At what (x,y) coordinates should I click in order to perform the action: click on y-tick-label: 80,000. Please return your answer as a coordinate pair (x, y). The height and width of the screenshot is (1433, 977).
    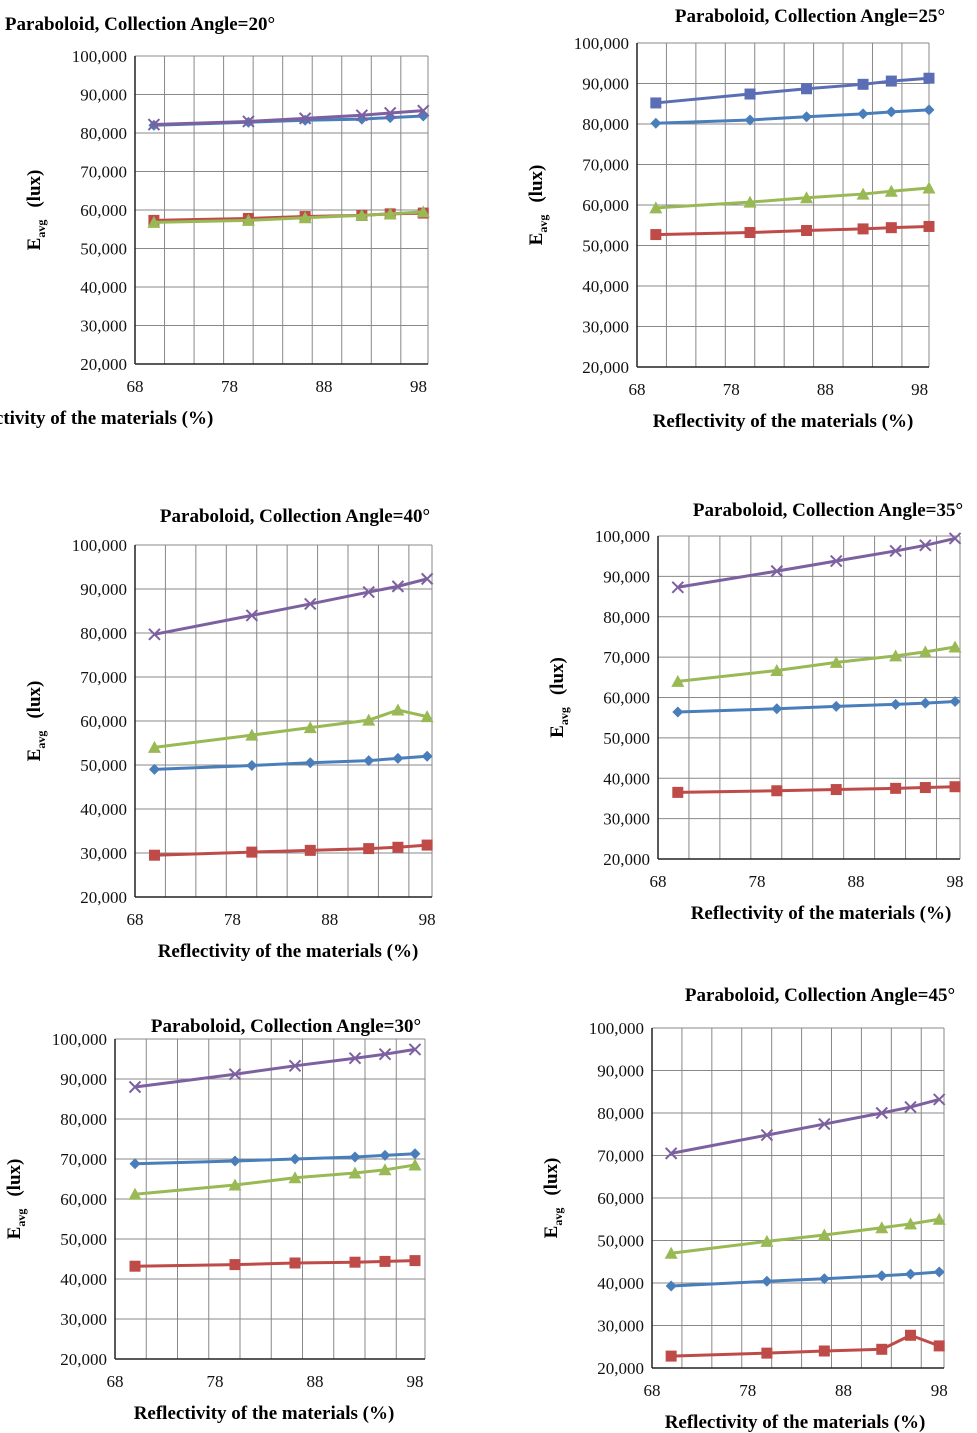
    Looking at the image, I should click on (605, 124).